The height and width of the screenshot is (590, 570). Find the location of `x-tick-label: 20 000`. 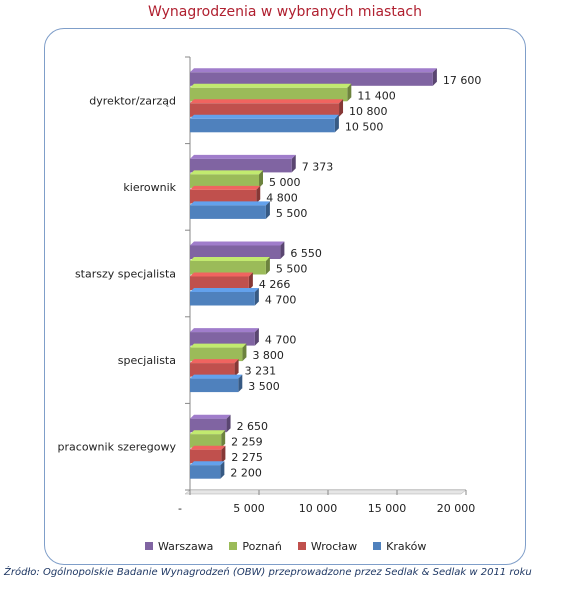

x-tick-label: 20 000 is located at coordinates (456, 508).